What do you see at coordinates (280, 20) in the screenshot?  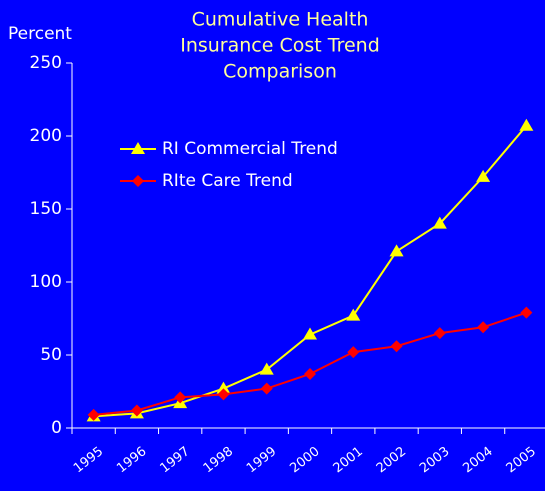 I see `chart-title: Cumulative Health` at bounding box center [280, 20].